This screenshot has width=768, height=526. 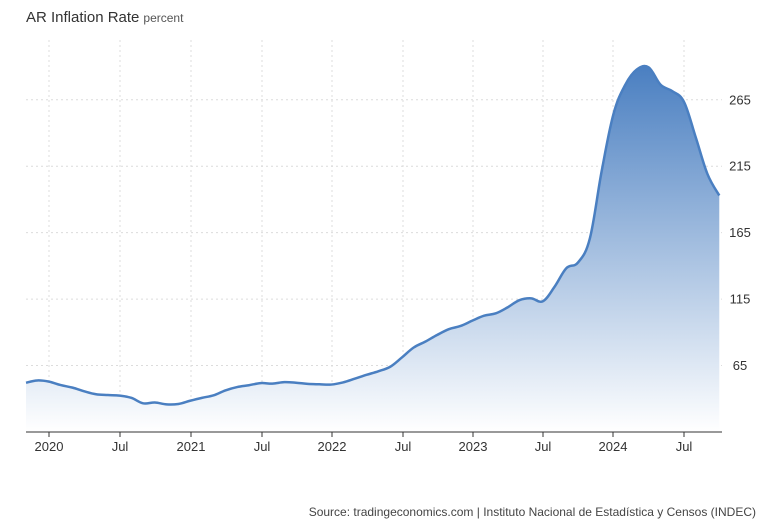 What do you see at coordinates (49, 446) in the screenshot?
I see `x-tick-label: 2020` at bounding box center [49, 446].